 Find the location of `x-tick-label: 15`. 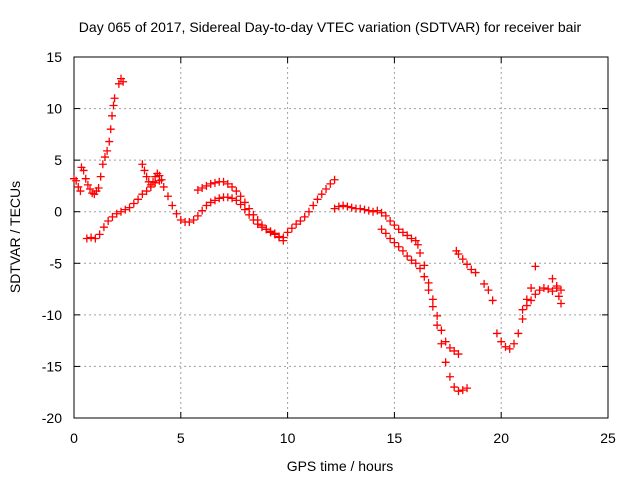

x-tick-label: 15 is located at coordinates (395, 438).